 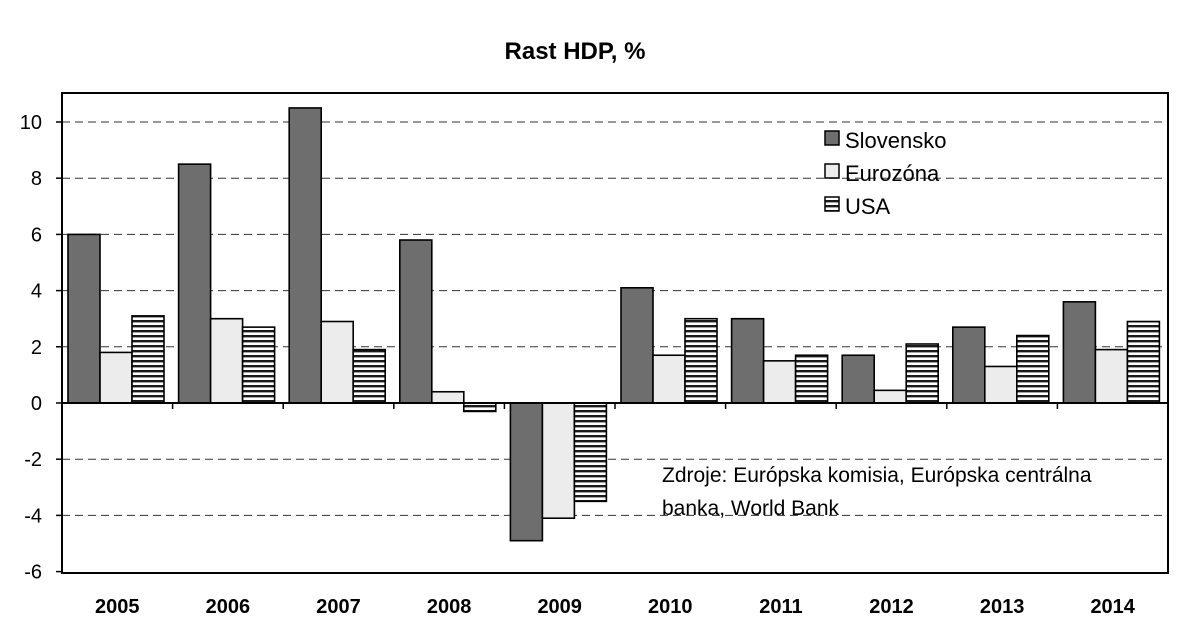 I want to click on bar-euroz-na-2010, so click(x=669, y=379).